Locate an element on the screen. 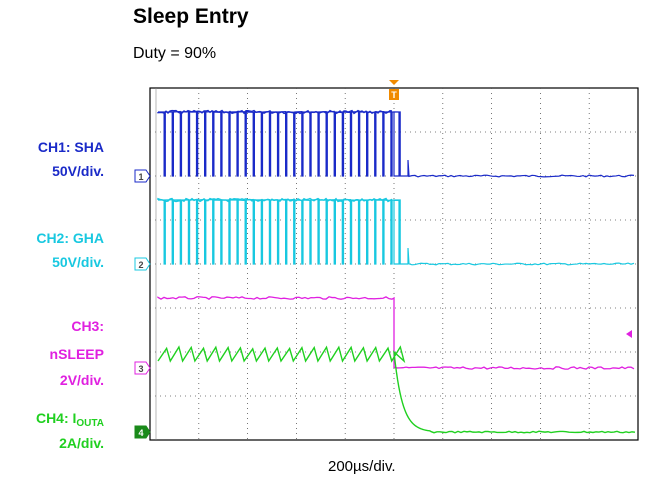 Image resolution: width=647 pixels, height=479 pixels. chart-title: Sleep Entry is located at coordinates (191, 16).